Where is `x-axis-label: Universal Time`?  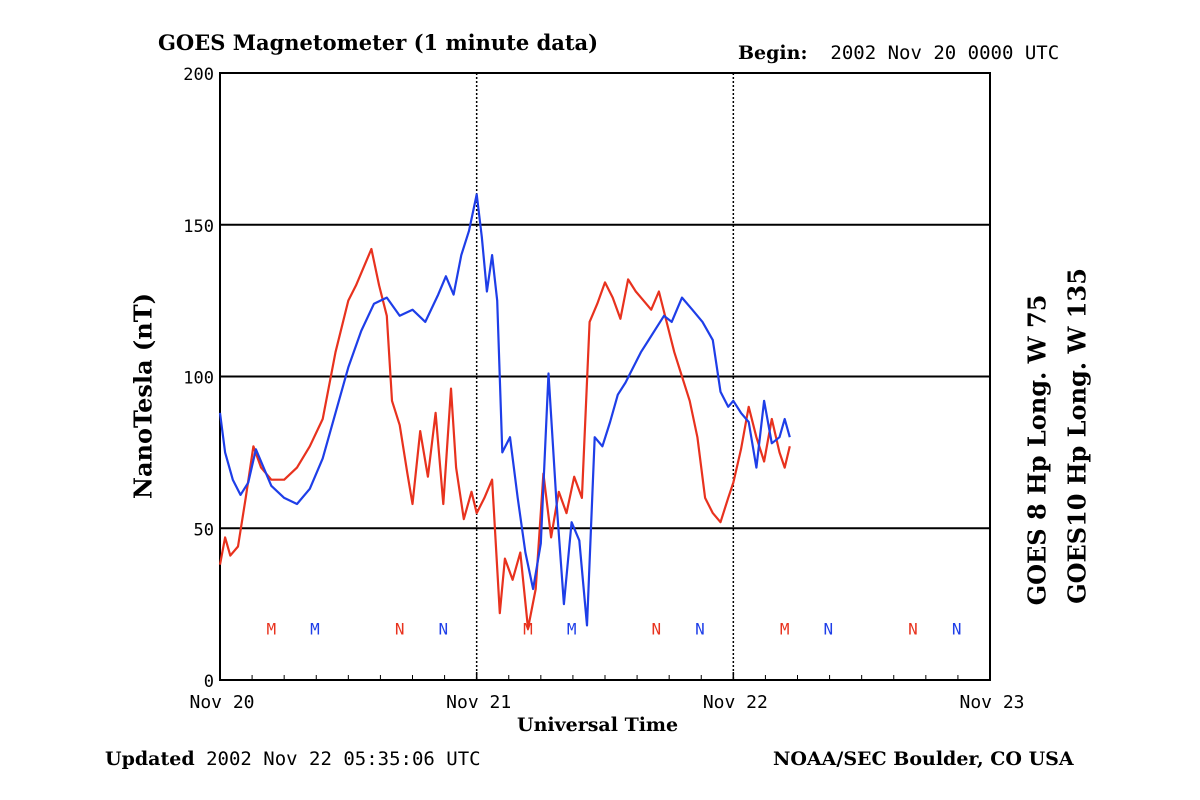 x-axis-label: Universal Time is located at coordinates (598, 725).